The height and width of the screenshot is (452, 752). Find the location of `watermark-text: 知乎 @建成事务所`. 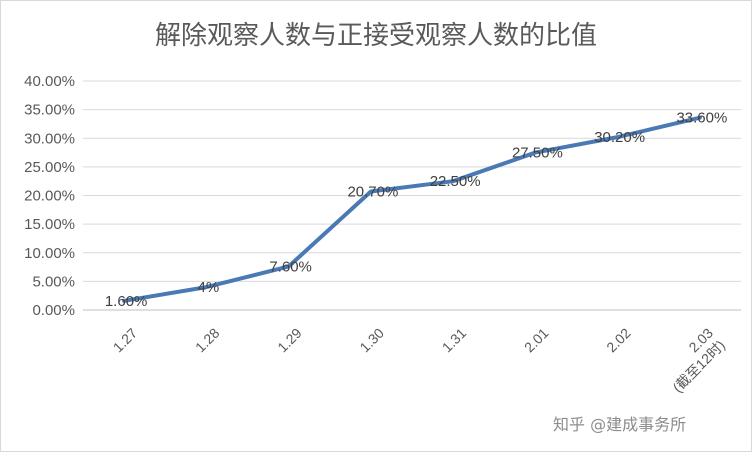

watermark-text: 知乎 @建成事务所 is located at coordinates (620, 424).